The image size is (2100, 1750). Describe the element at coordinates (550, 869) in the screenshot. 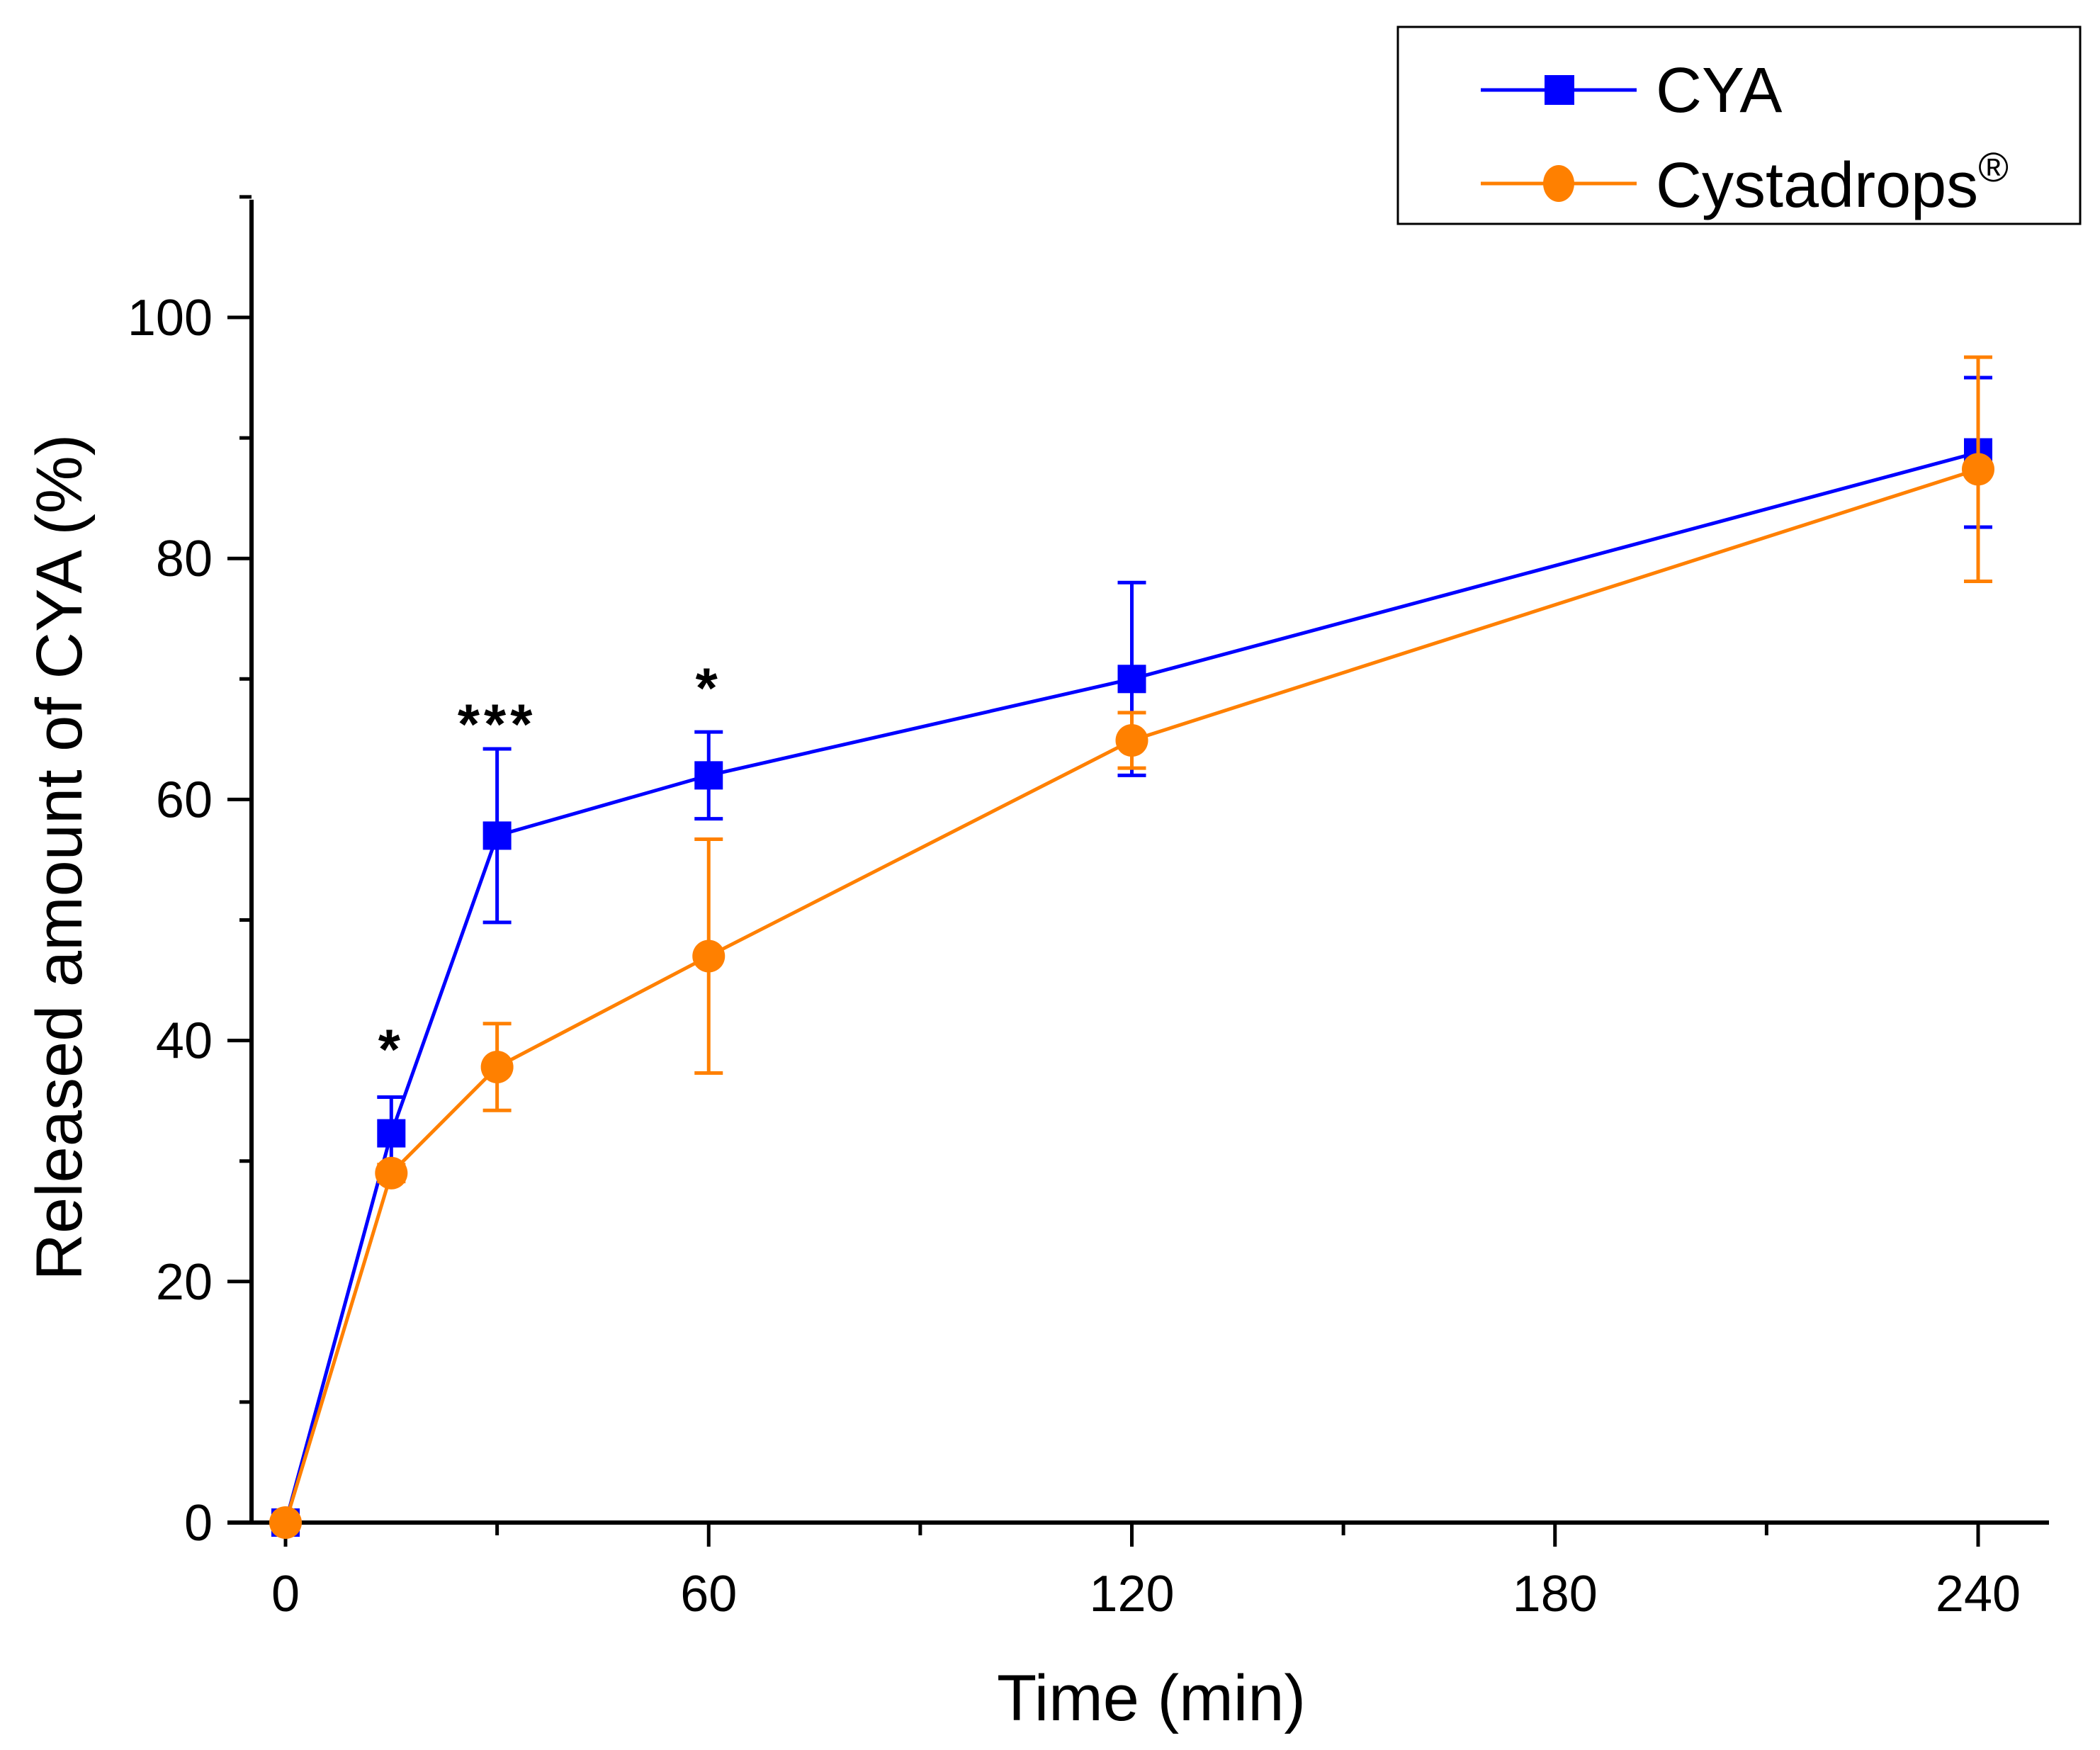

I see `annotations: *****` at that location.